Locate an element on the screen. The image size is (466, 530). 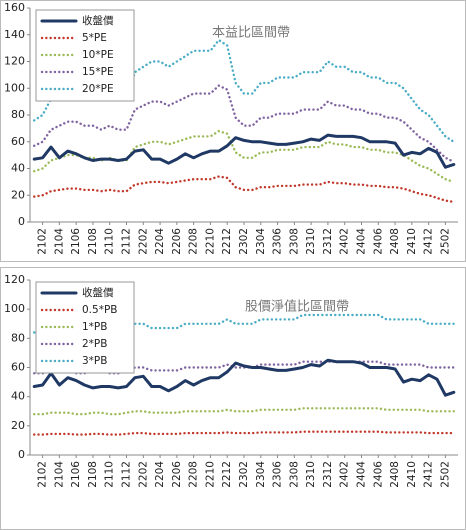
y-tick-label: 140 is located at coordinates (14, 34).